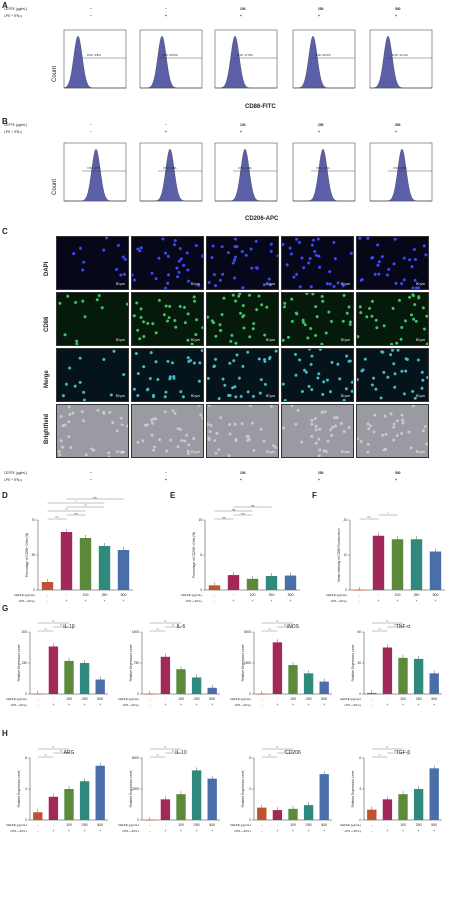 The image size is (455, 900). I want to click on cefe-label: CEFFE (μg/mL), so click(16, 9).